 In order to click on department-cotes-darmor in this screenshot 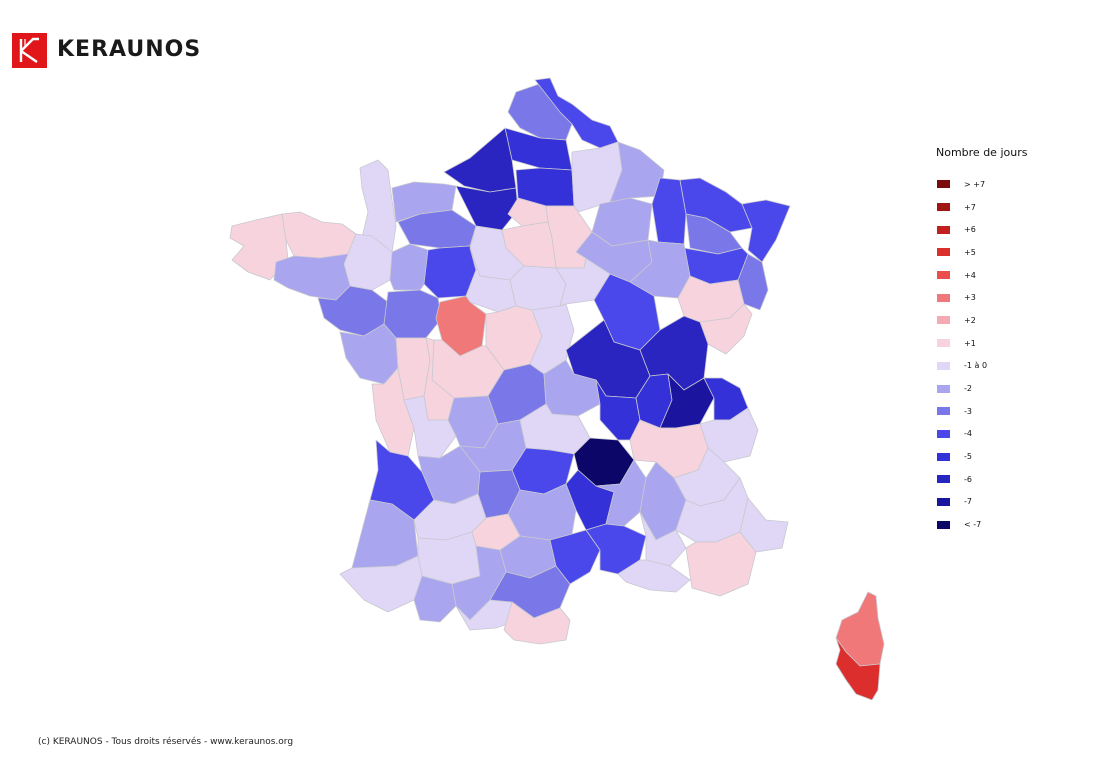, I will do `click(319, 235)`.